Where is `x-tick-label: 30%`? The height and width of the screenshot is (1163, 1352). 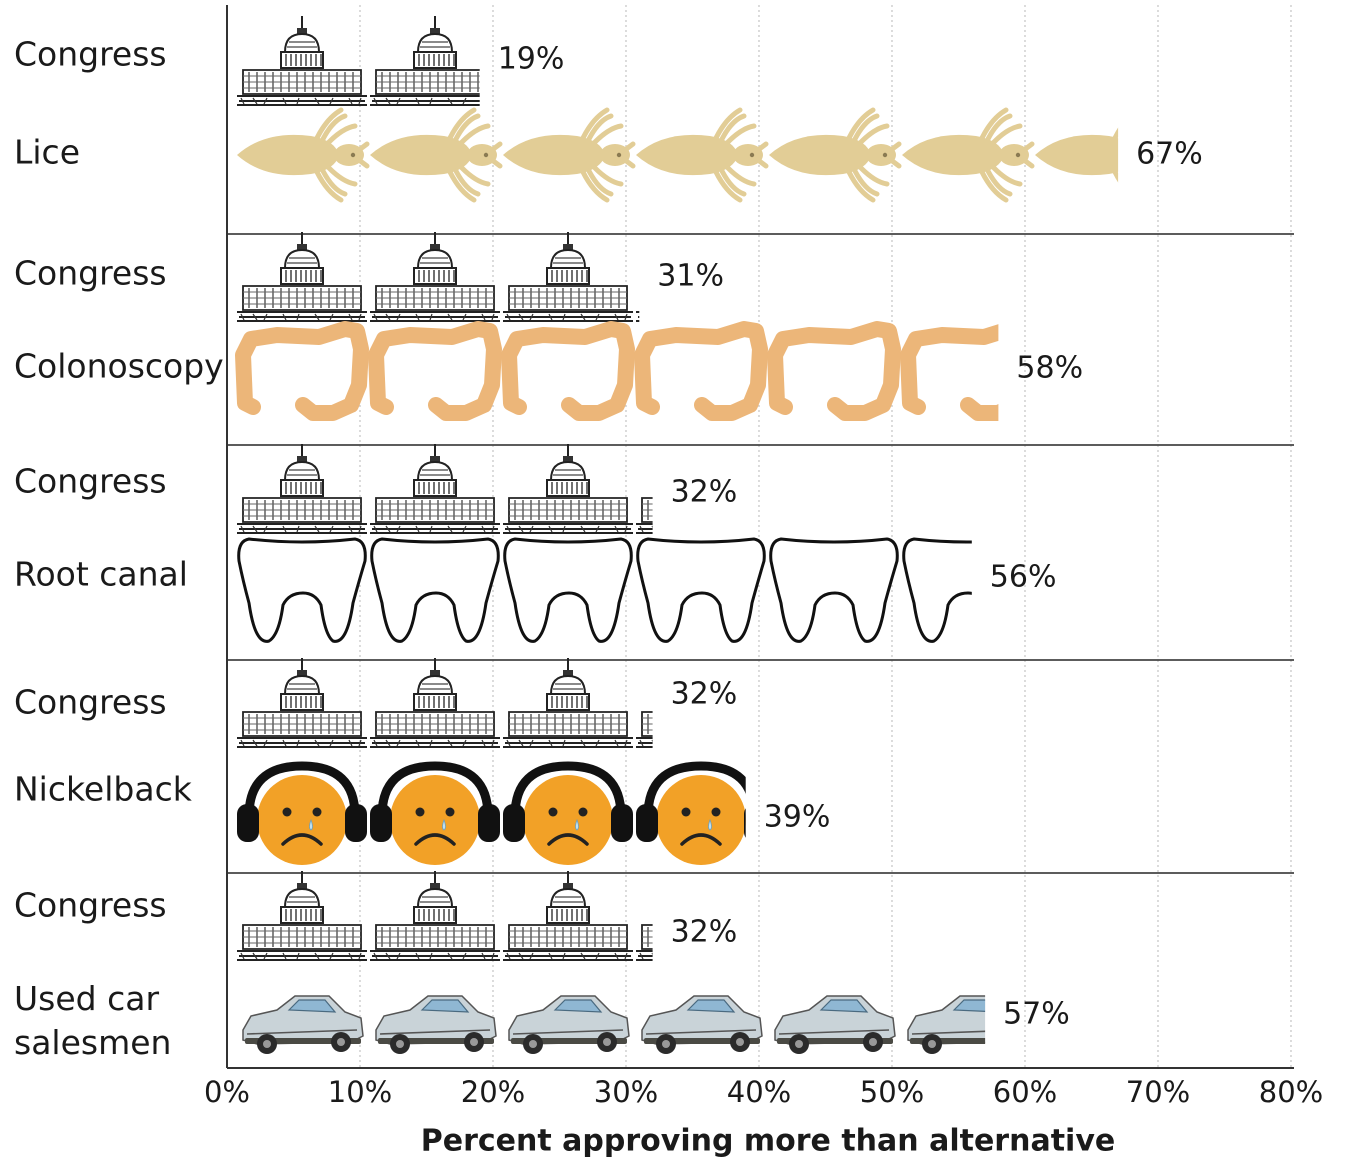
x-tick-label: 30% is located at coordinates (626, 1092).